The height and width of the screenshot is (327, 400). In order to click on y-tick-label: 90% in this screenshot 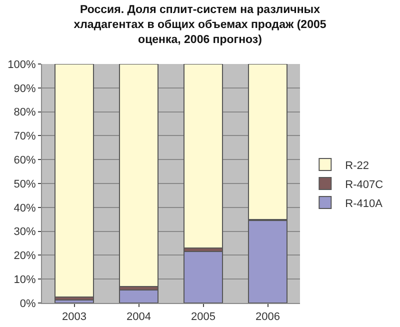, I will do `click(25, 88)`.